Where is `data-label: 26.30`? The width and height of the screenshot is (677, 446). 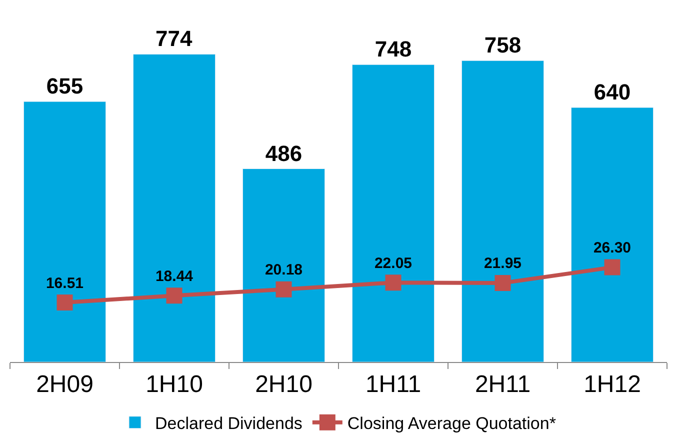 data-label: 26.30 is located at coordinates (612, 248).